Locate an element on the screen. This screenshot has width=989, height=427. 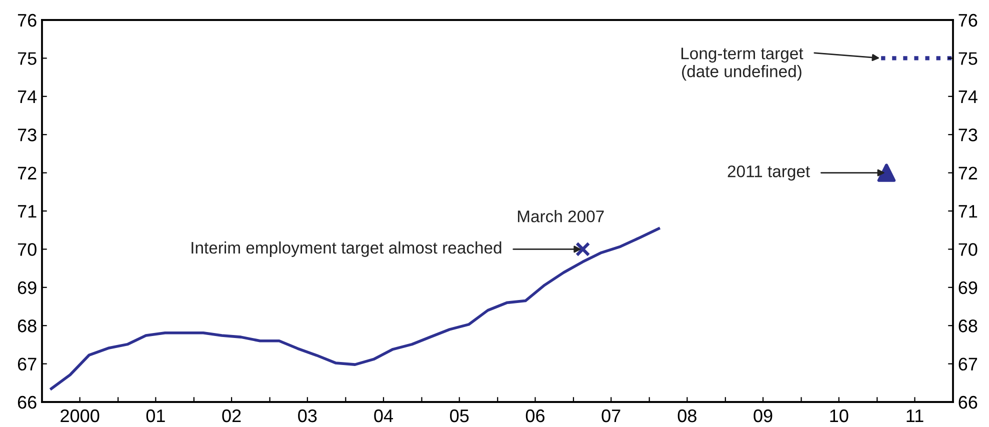
x-tick-label: 05 is located at coordinates (459, 415).